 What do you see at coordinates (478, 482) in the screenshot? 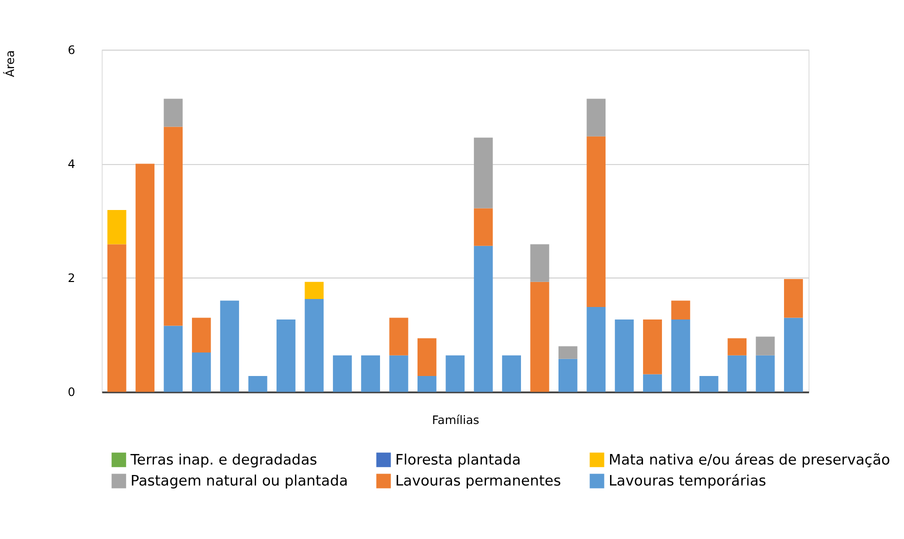
I see `legend-label: Lavouras permanentes` at bounding box center [478, 482].